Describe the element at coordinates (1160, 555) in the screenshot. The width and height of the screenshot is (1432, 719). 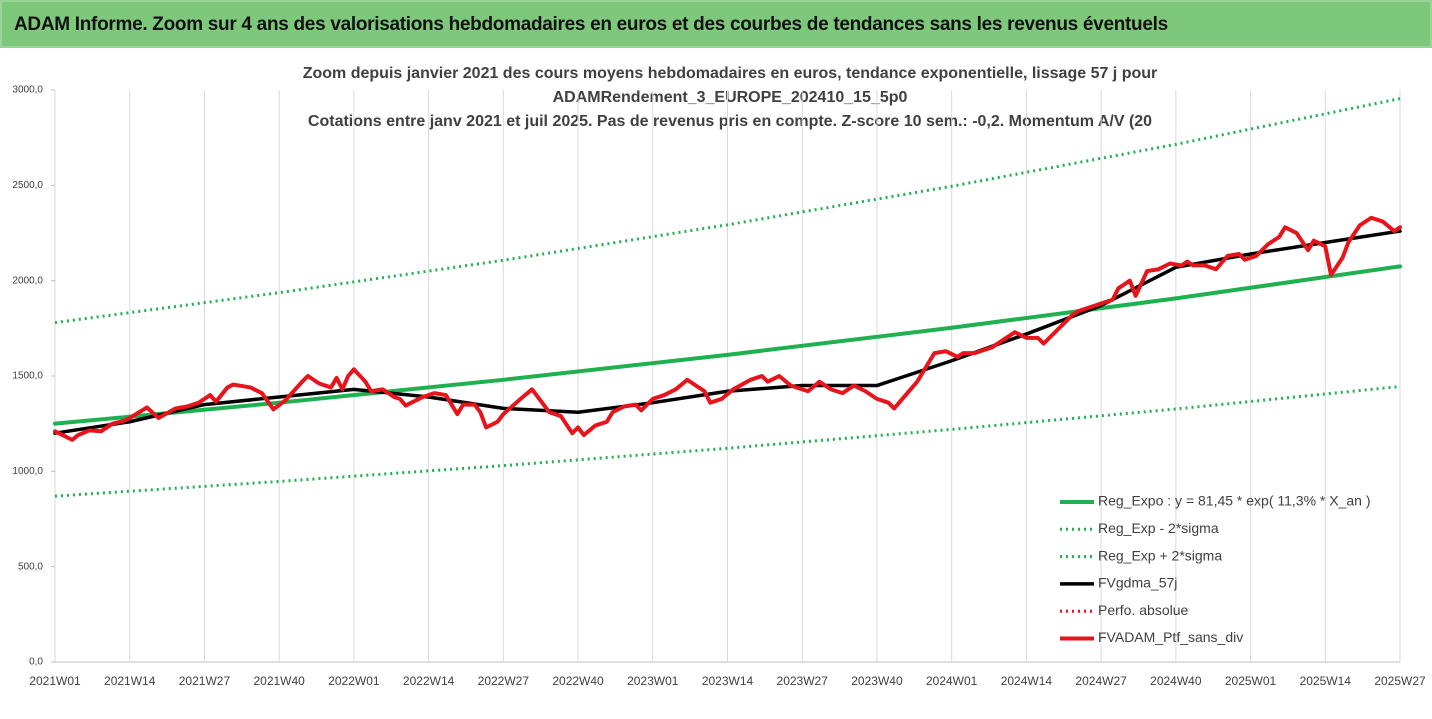
I see `legend-label: Reg_Exp + 2*sigma` at that location.